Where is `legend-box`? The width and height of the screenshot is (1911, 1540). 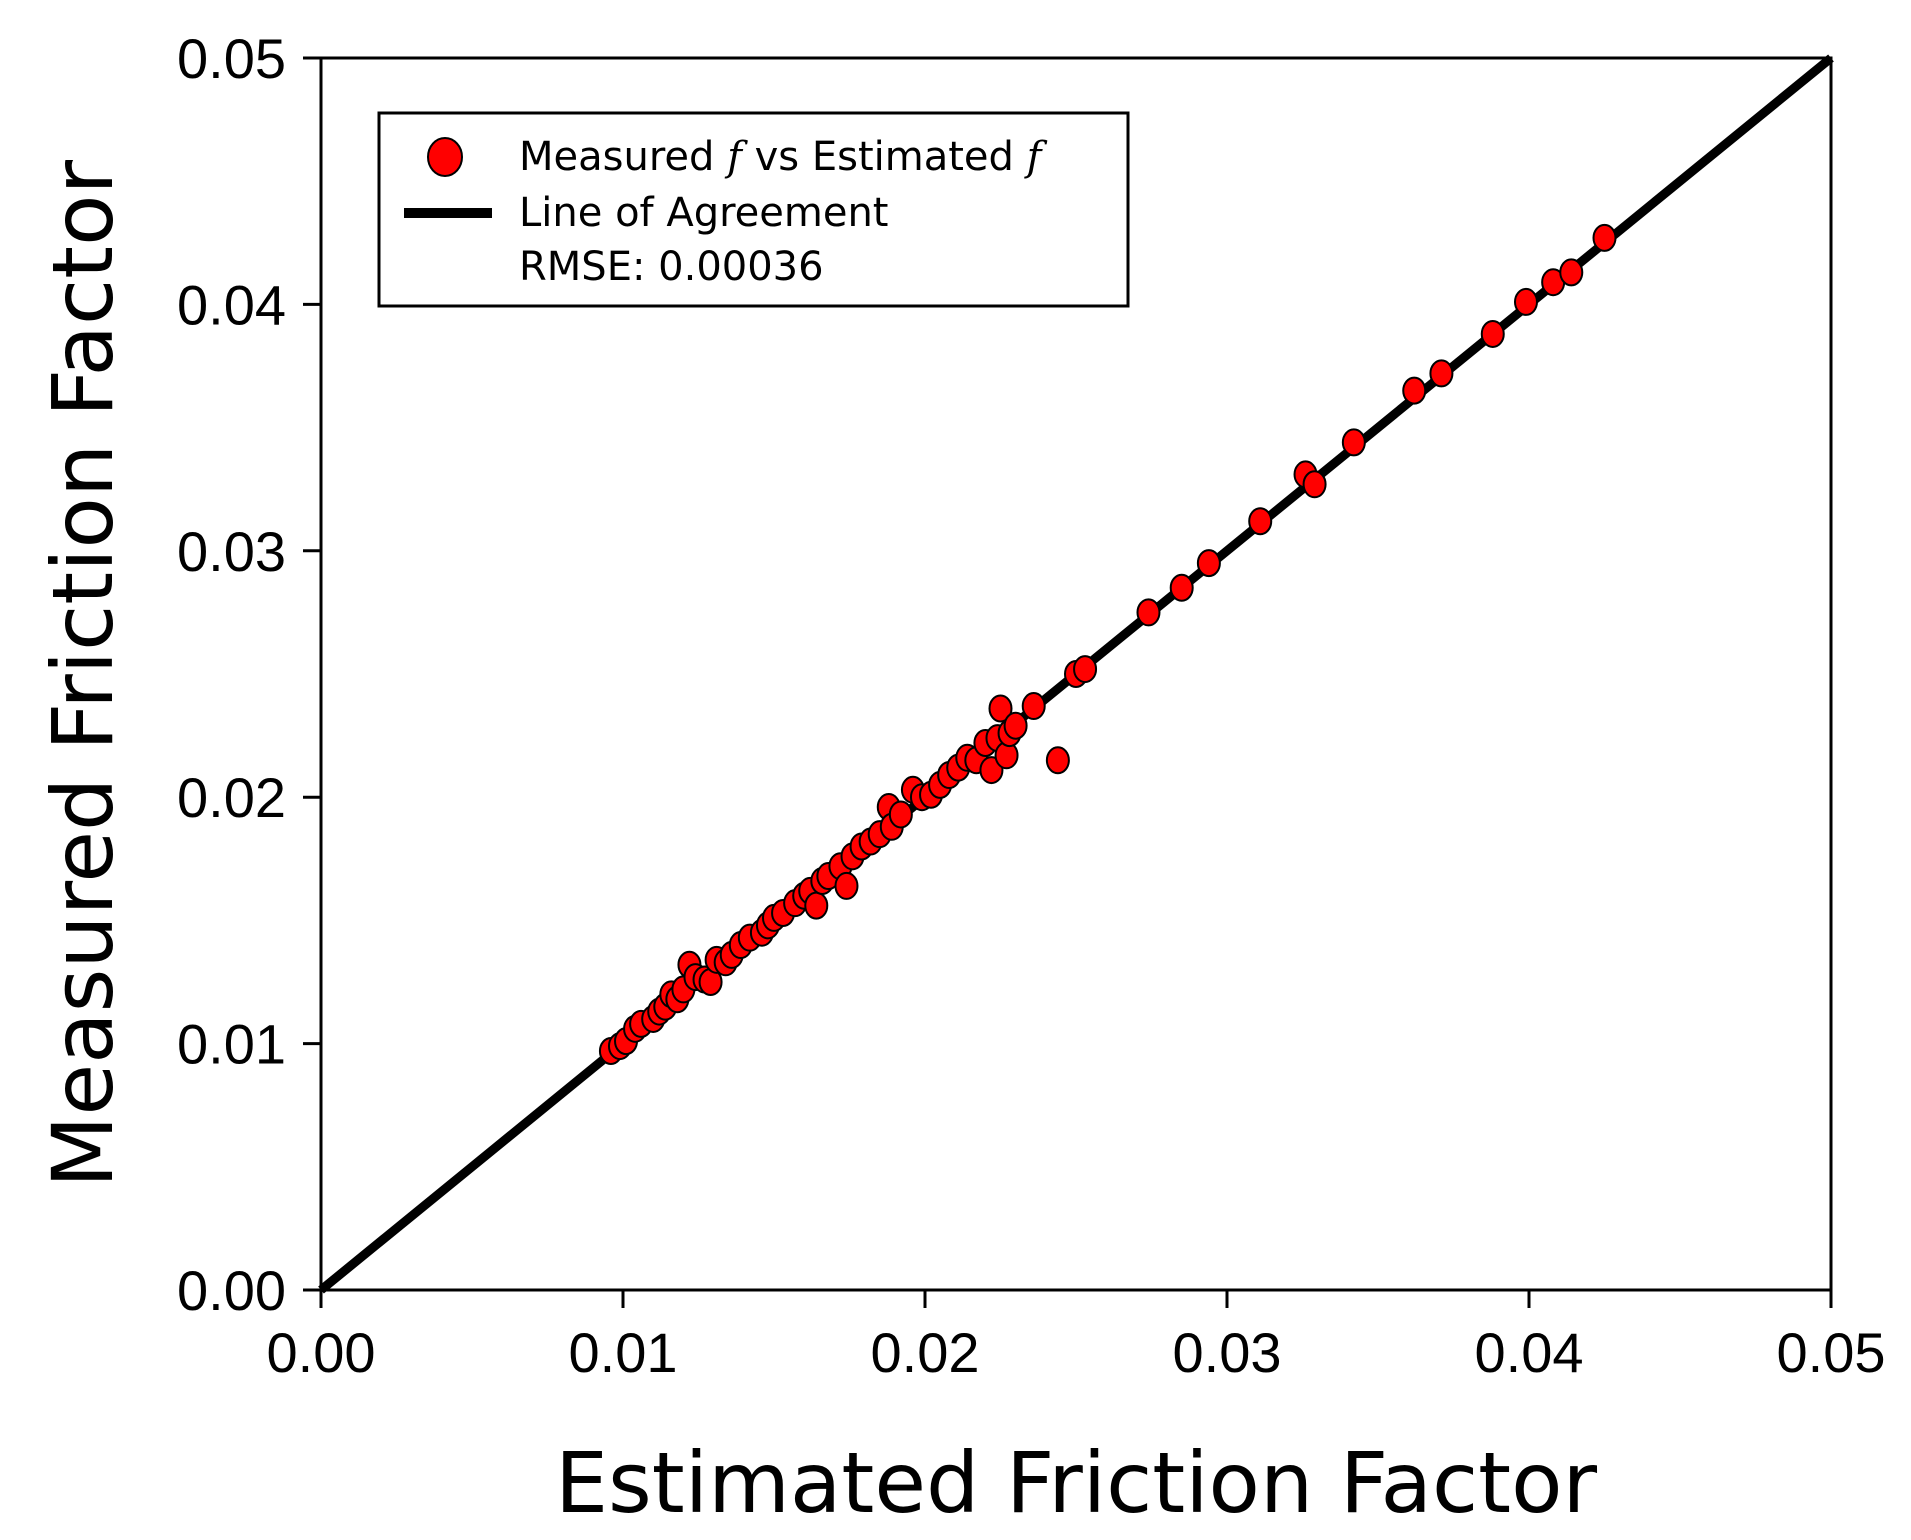 legend-box is located at coordinates (753, 209).